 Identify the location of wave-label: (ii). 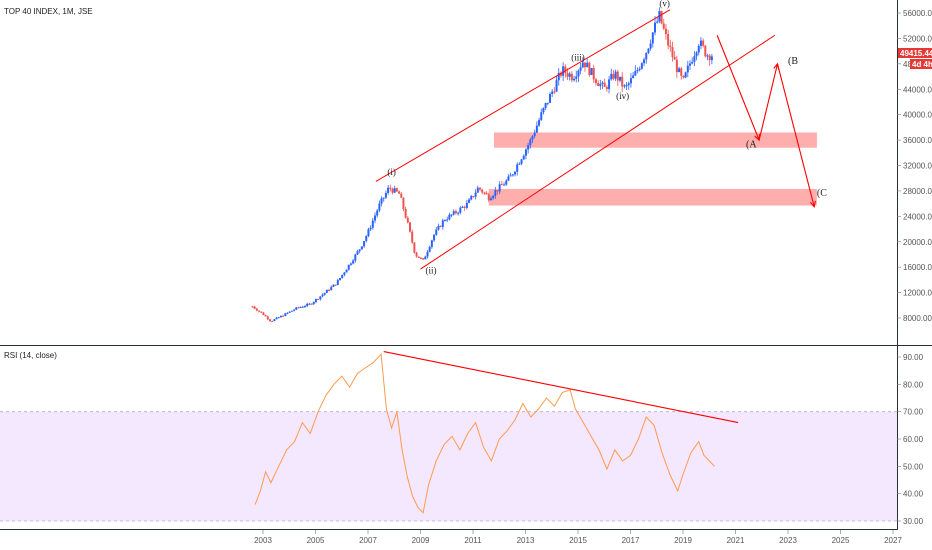
(431, 271).